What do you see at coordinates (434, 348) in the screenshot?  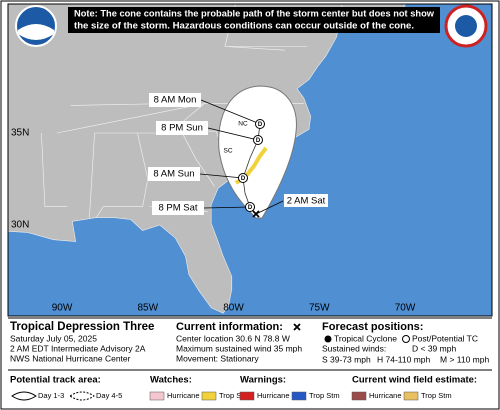 I see `wind-class: D < 39 mph` at bounding box center [434, 348].